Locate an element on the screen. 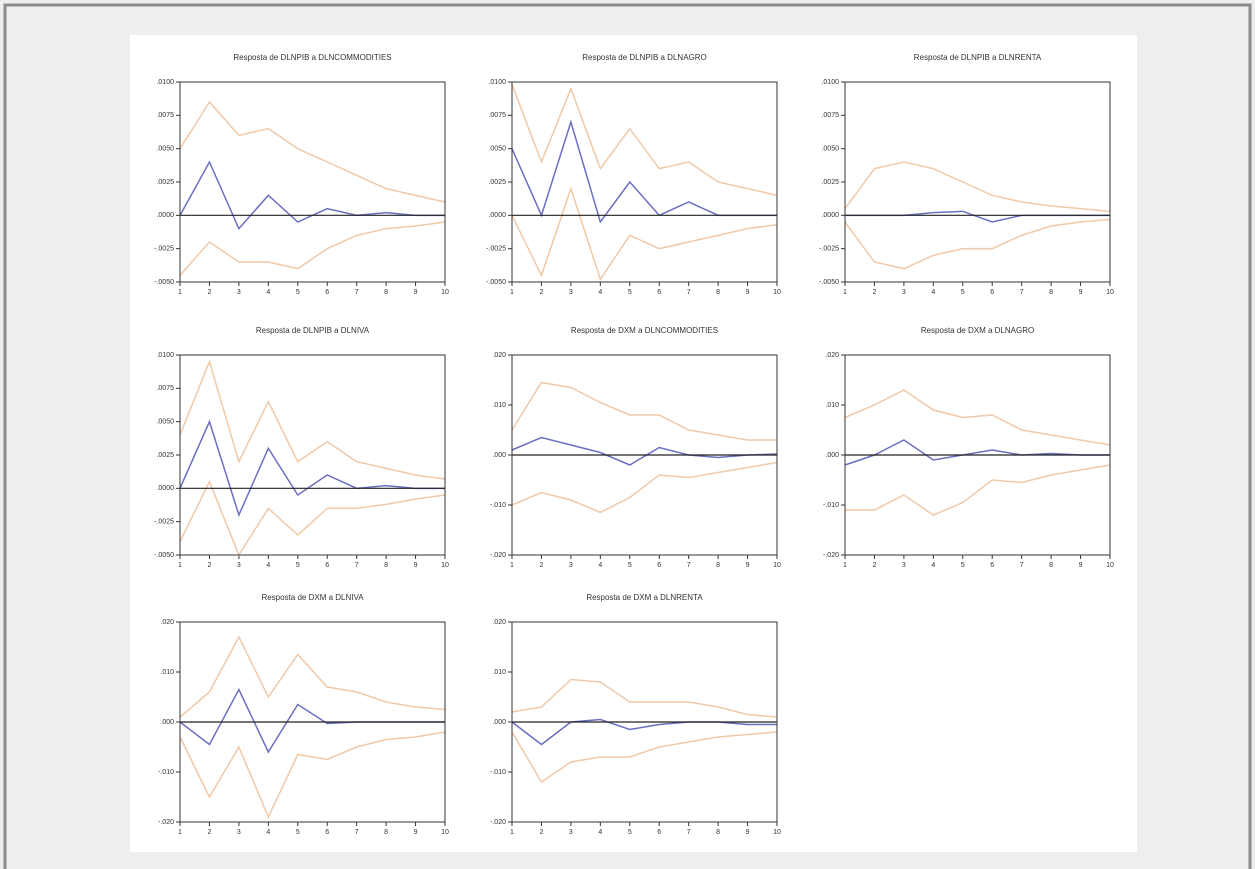 The width and height of the screenshot is (1255, 869). chart-title: Resposta de DXM a DLNAGRO is located at coordinates (977, 330).